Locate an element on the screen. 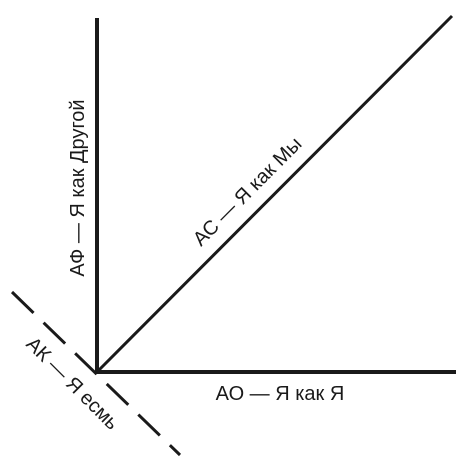 The width and height of the screenshot is (474, 466). diagonal-label: АС — Я как Мы is located at coordinates (247, 191).